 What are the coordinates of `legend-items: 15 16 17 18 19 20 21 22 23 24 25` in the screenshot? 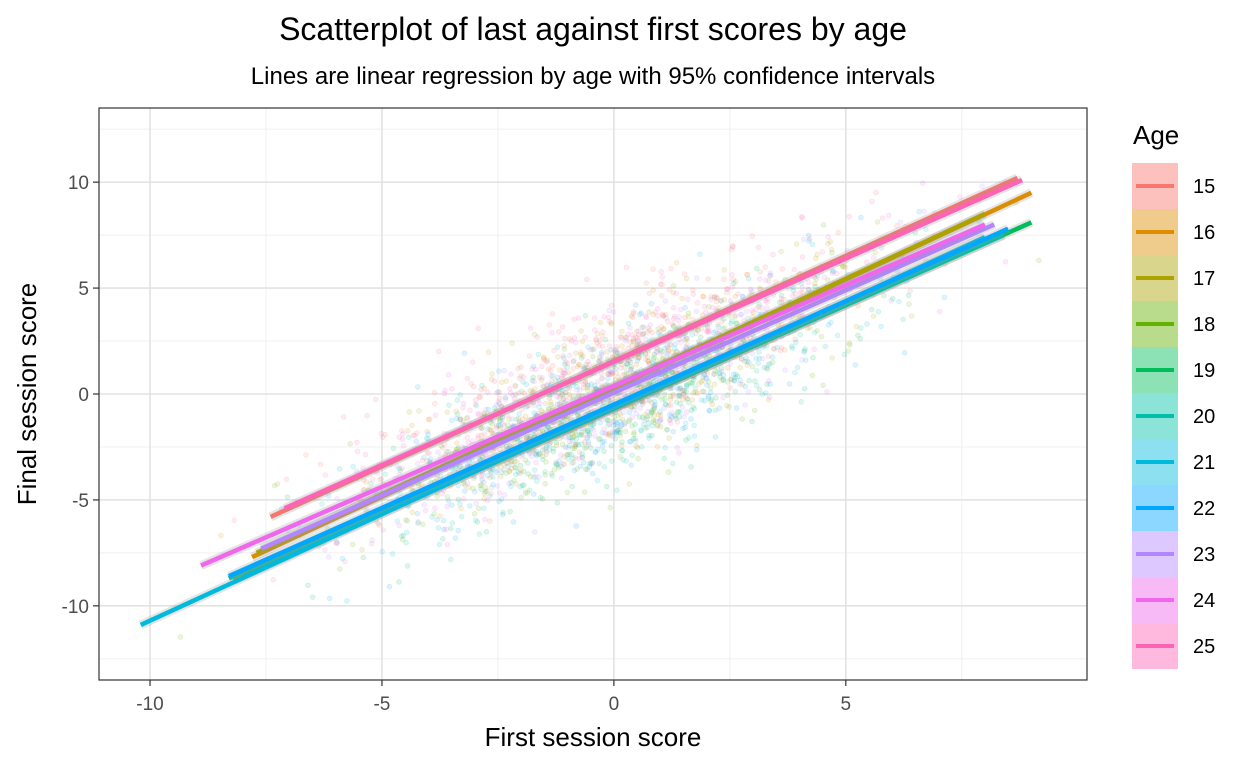 It's located at (1173, 416).